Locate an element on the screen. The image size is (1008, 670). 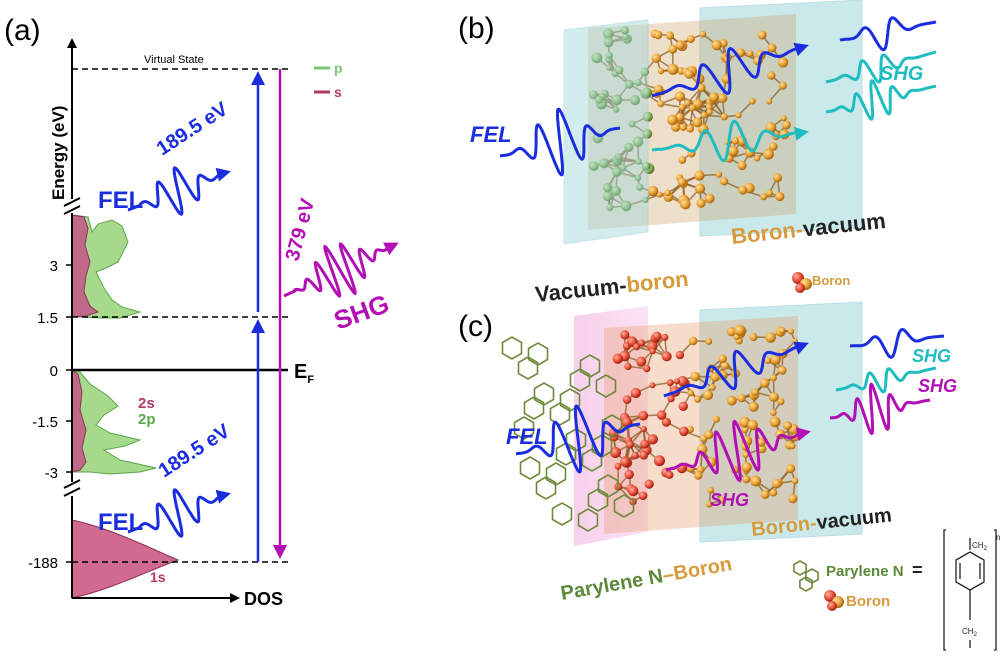
tick-3: 3 is located at coordinates (54, 266).